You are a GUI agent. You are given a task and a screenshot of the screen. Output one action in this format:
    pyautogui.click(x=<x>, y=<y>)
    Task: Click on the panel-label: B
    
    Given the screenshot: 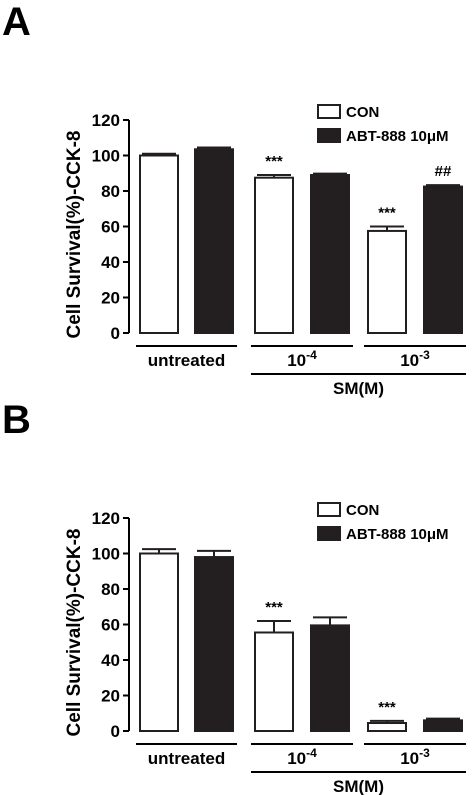 What is the action you would take?
    pyautogui.click(x=16, y=420)
    